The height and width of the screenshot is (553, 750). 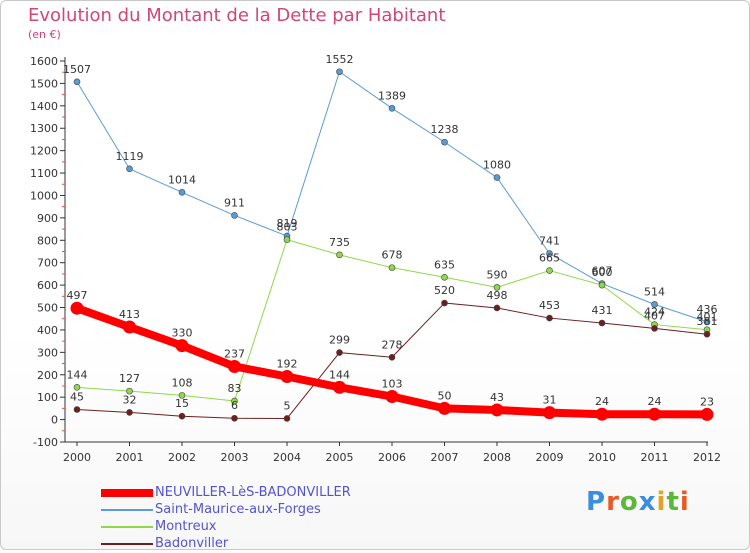 What do you see at coordinates (44, 83) in the screenshot?
I see `y-tick-label: 1500` at bounding box center [44, 83].